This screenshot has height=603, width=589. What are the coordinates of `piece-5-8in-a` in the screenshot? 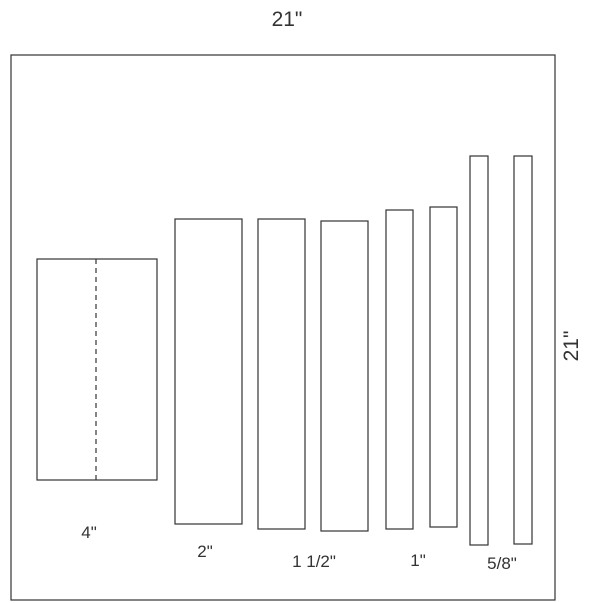 It's located at (479, 350).